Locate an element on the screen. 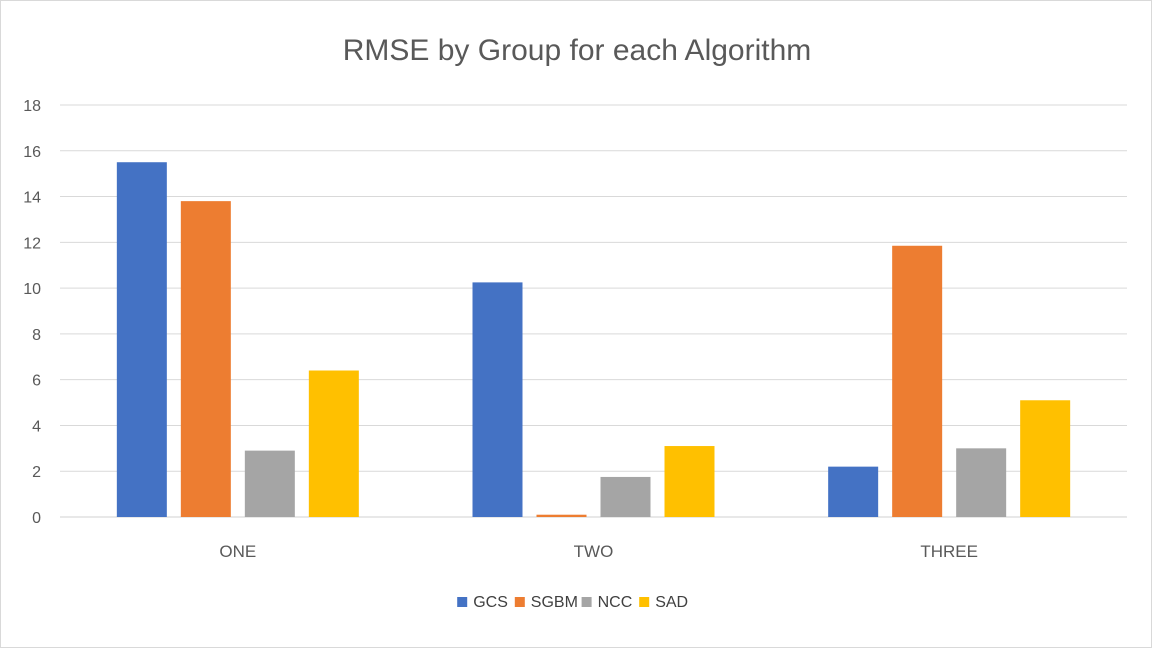  bar-sad-one is located at coordinates (333, 443).